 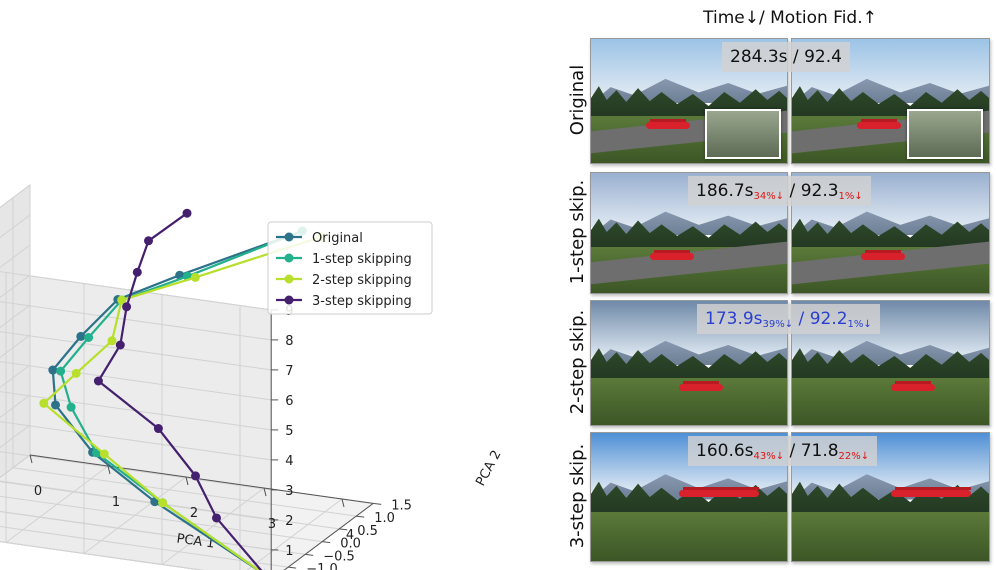 What do you see at coordinates (367, 531) in the screenshot?
I see `y-tick-label: 0.5` at bounding box center [367, 531].